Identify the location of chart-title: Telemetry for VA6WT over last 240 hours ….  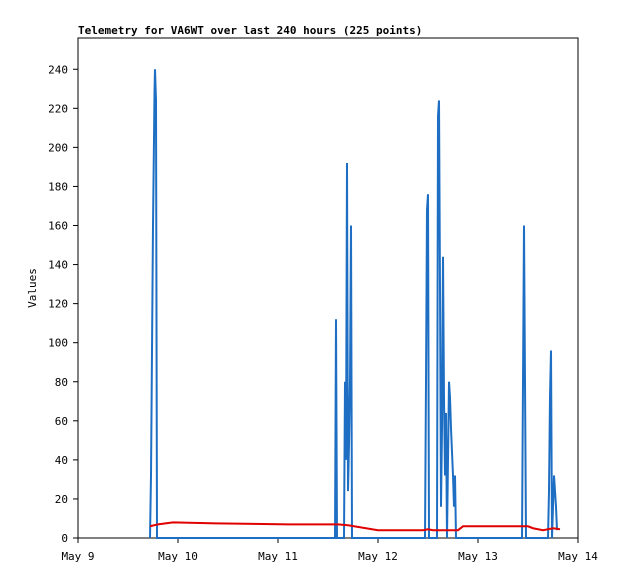
(250, 30).